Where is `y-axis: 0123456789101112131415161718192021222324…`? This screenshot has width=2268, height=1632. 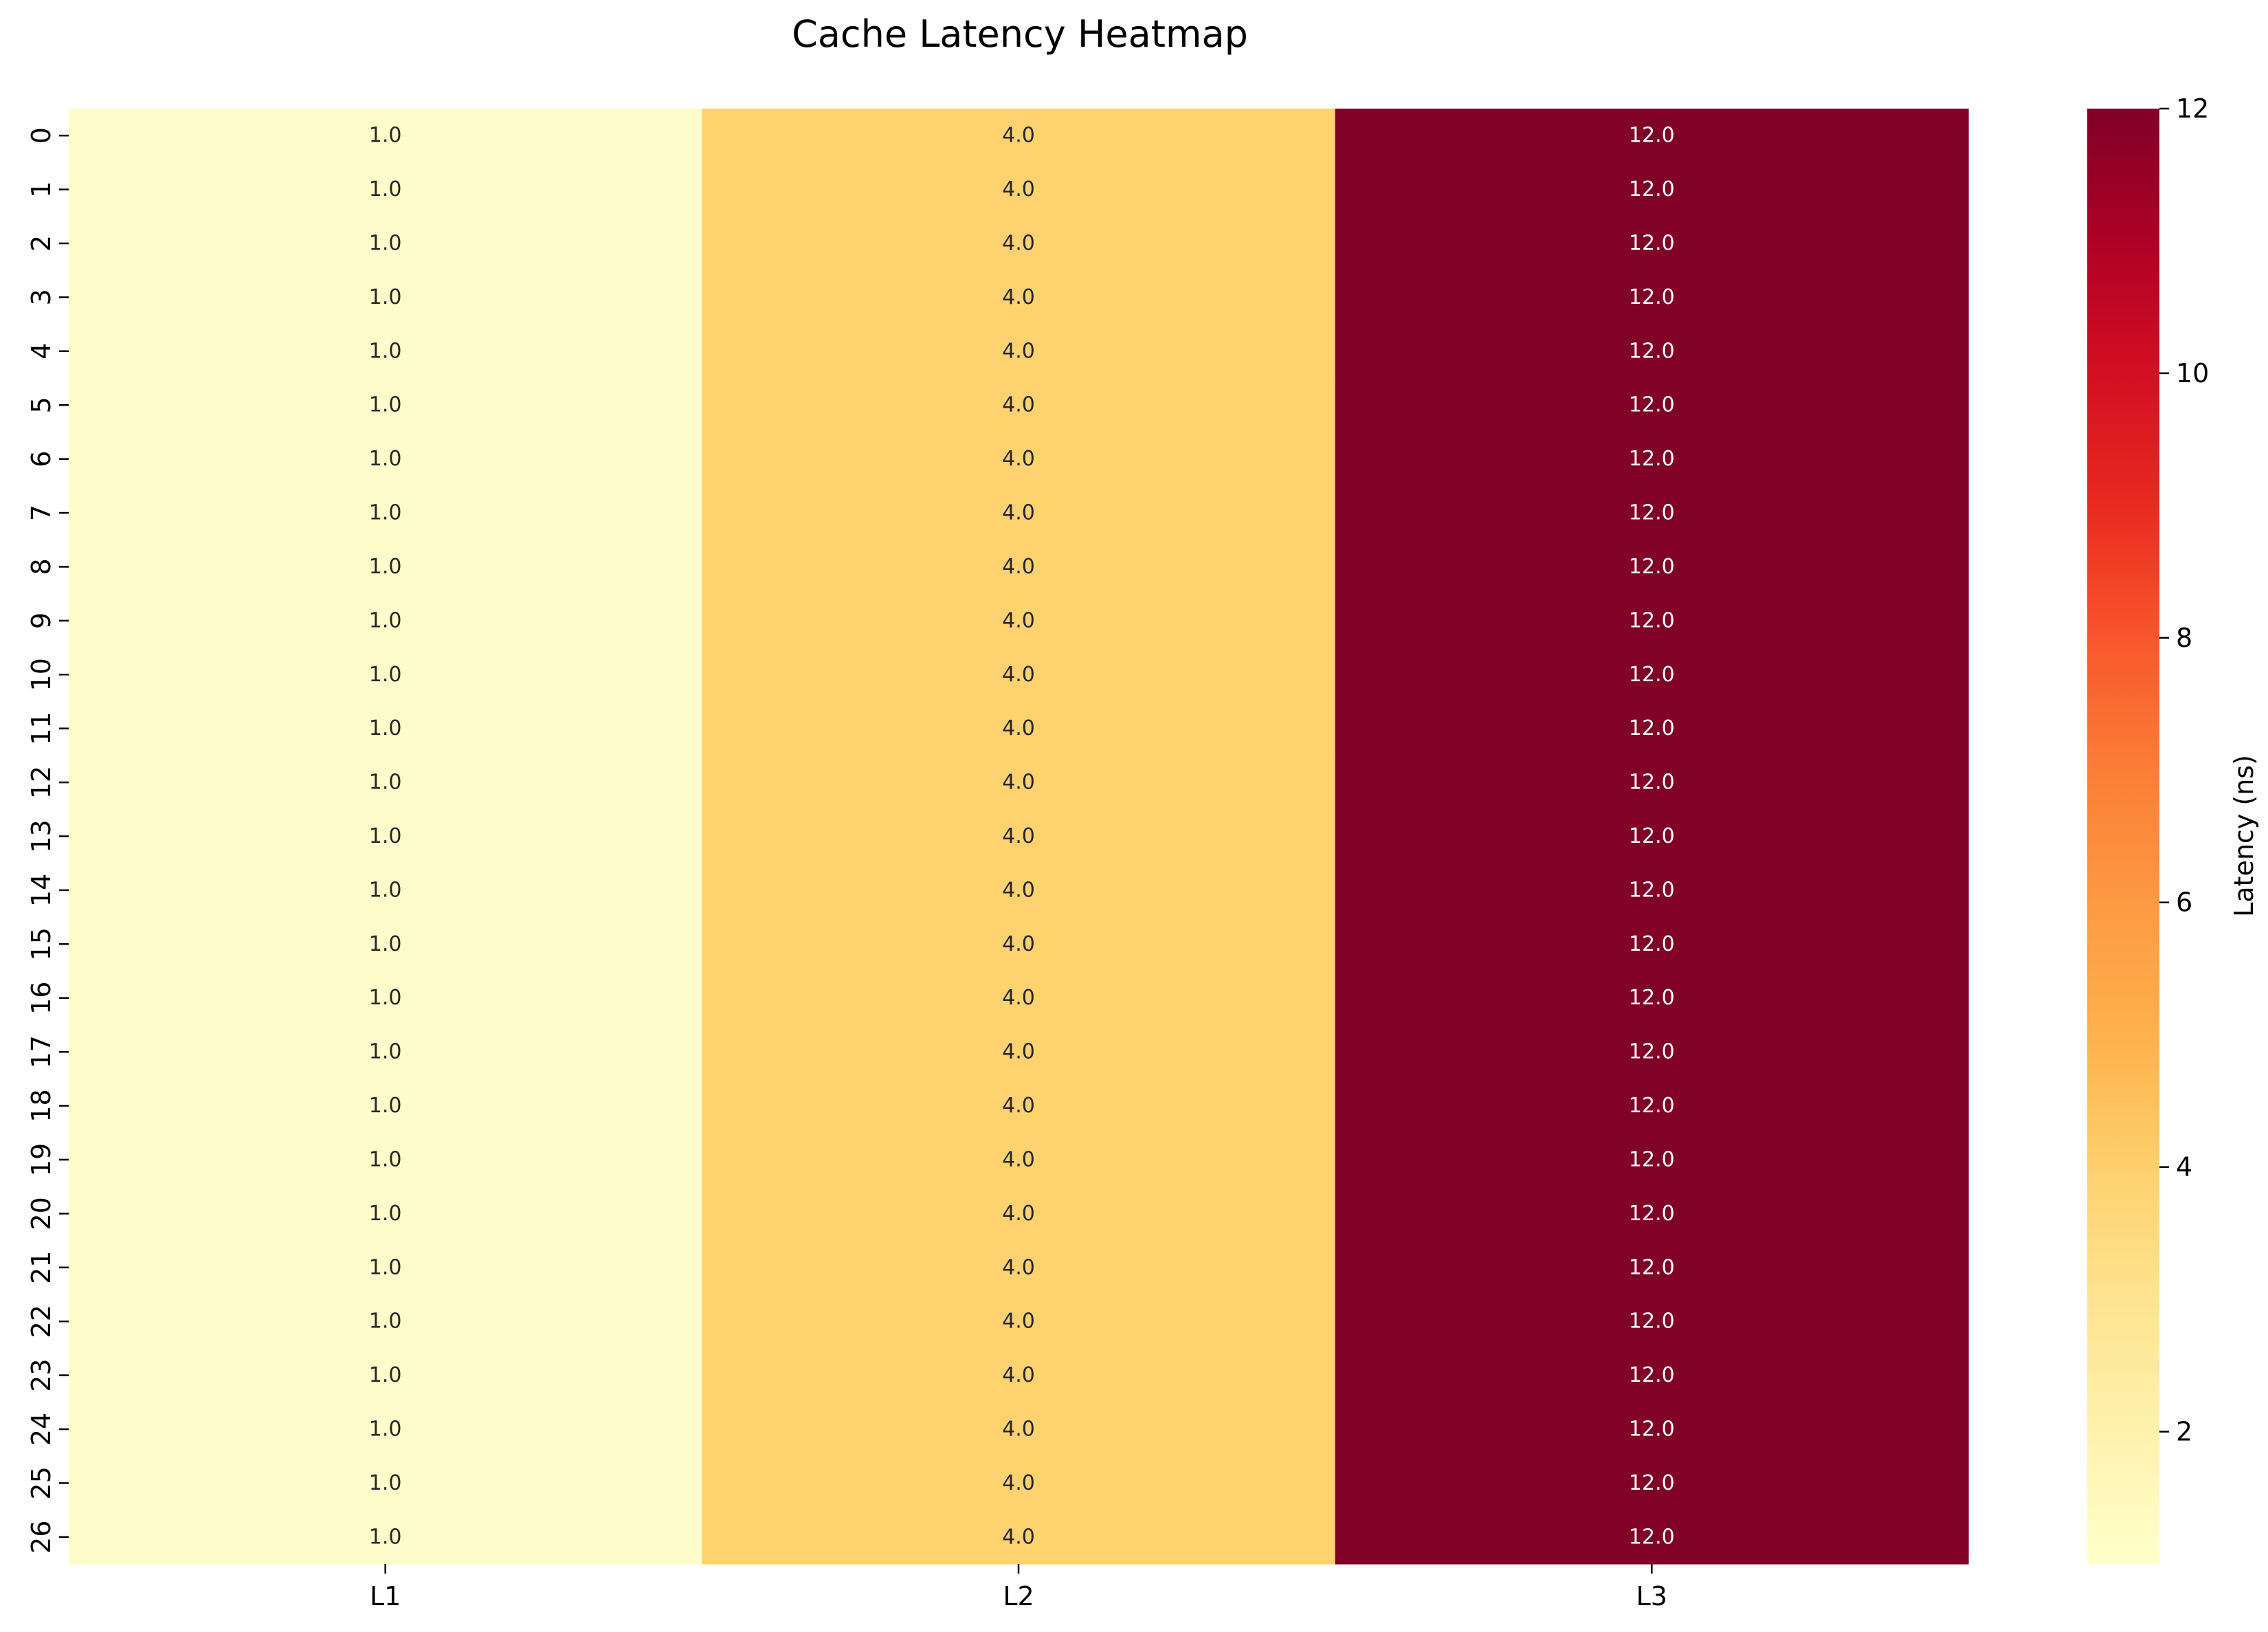 y-axis: 0123456789101112131415161718192021222324… is located at coordinates (48, 840).